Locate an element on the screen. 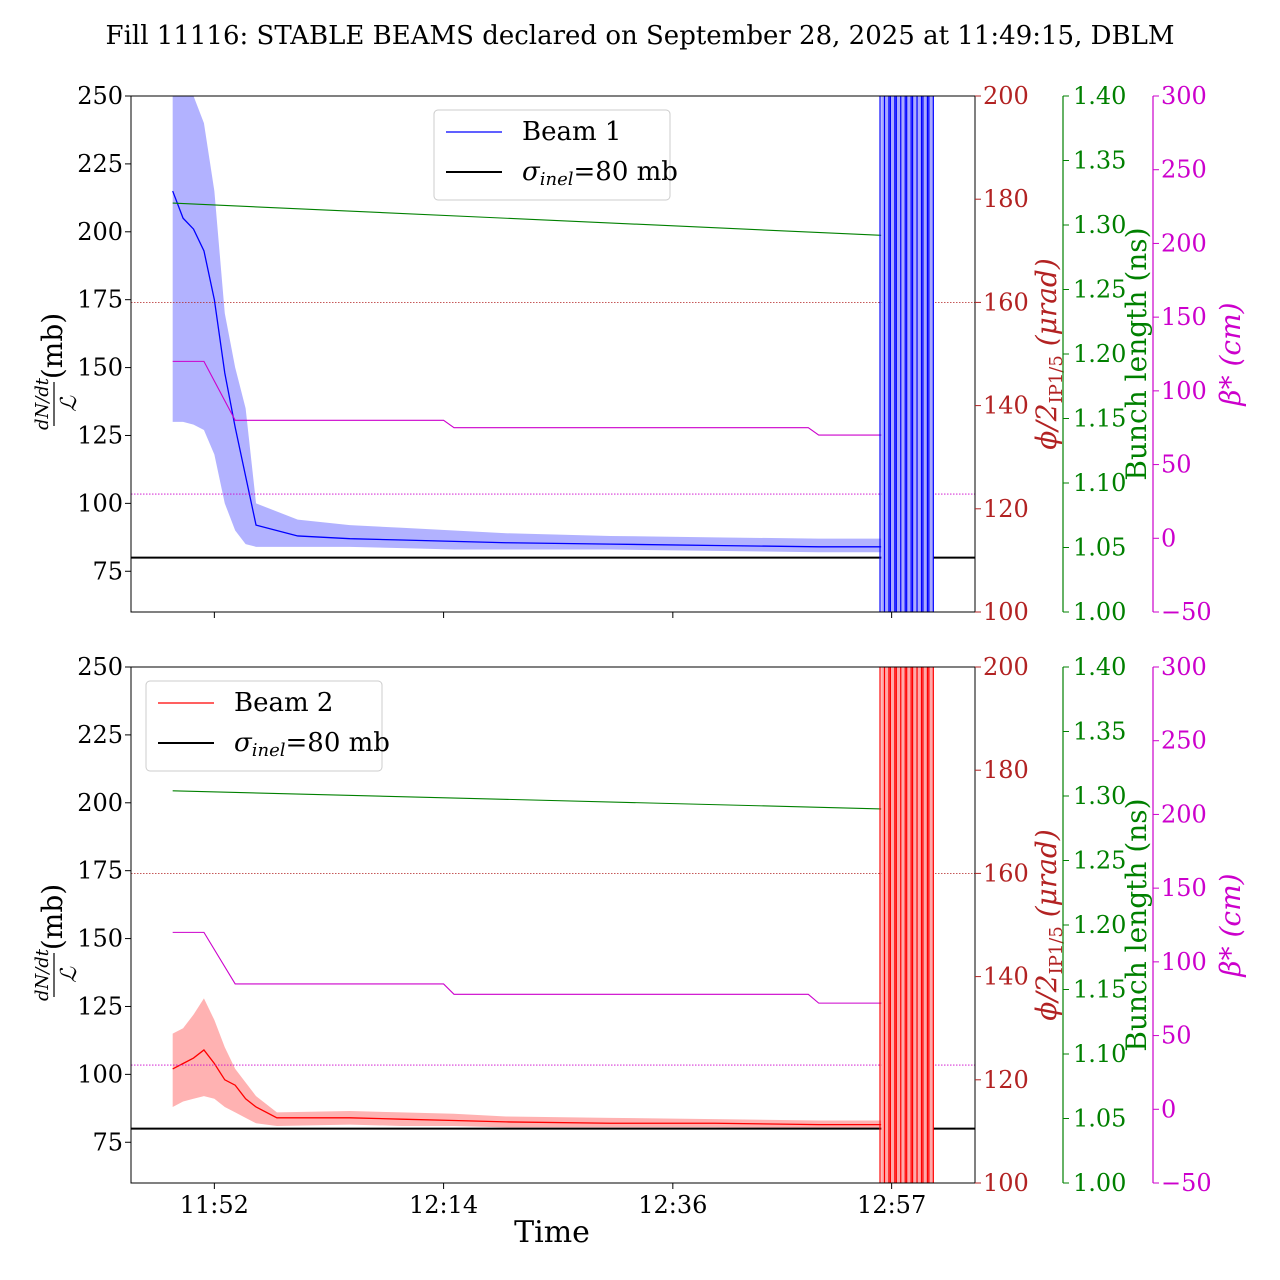 The image size is (1280, 1280). legend-label-beam: Beam 2 is located at coordinates (283, 703).